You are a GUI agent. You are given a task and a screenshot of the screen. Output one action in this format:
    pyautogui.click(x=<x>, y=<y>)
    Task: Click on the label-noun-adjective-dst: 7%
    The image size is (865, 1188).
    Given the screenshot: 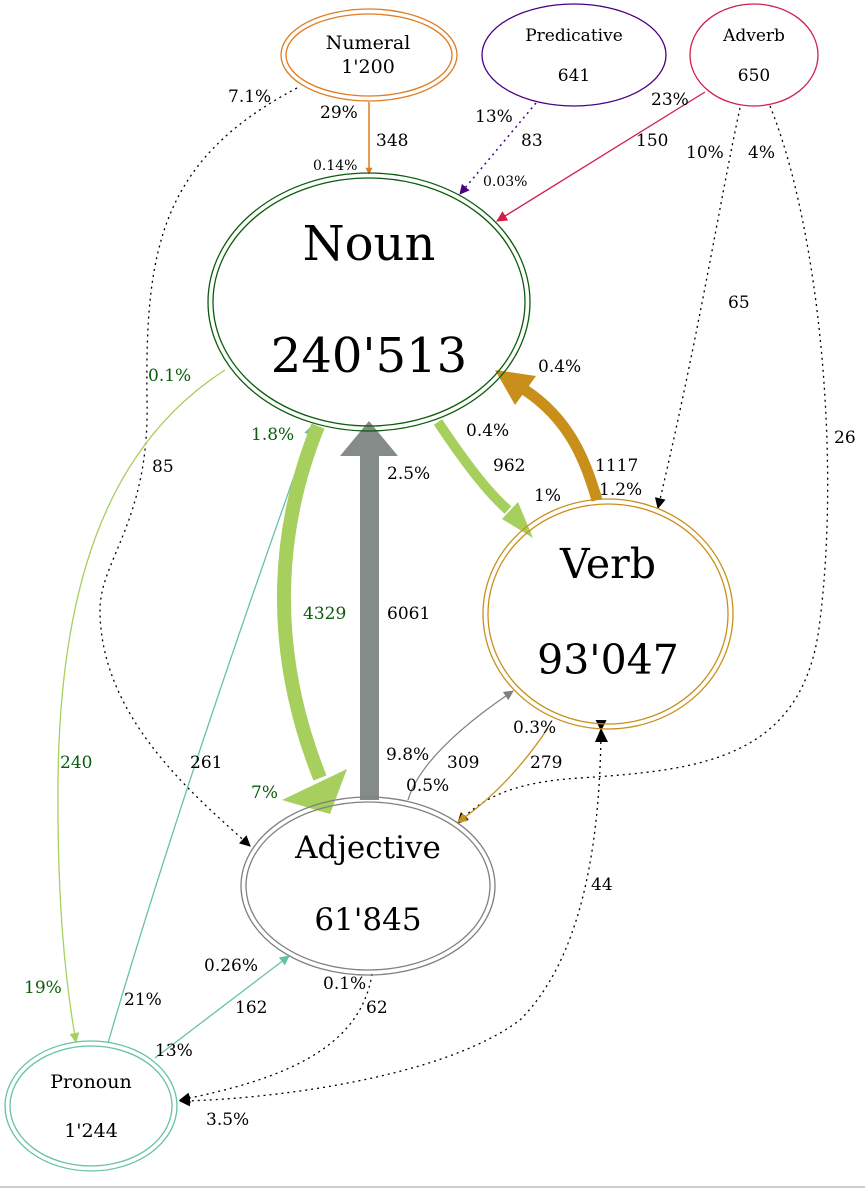 What is the action you would take?
    pyautogui.click(x=264, y=793)
    